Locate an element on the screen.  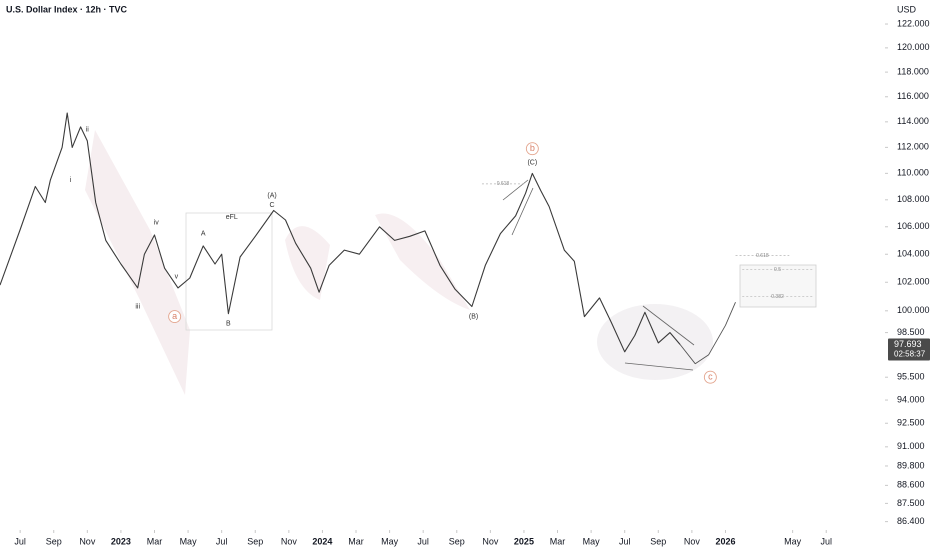
y-tick-label: 94.000 is located at coordinates (911, 399).